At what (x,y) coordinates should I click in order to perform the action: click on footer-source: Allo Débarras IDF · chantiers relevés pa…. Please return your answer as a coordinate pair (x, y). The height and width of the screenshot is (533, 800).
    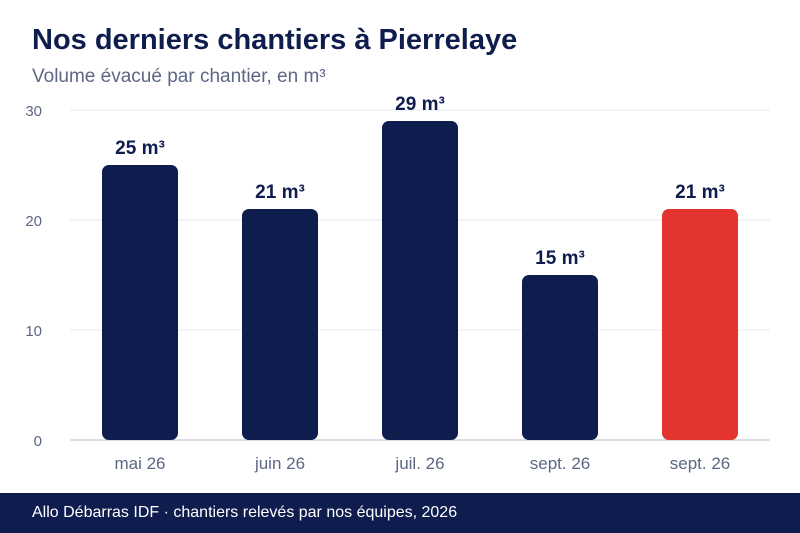
    Looking at the image, I should click on (245, 512).